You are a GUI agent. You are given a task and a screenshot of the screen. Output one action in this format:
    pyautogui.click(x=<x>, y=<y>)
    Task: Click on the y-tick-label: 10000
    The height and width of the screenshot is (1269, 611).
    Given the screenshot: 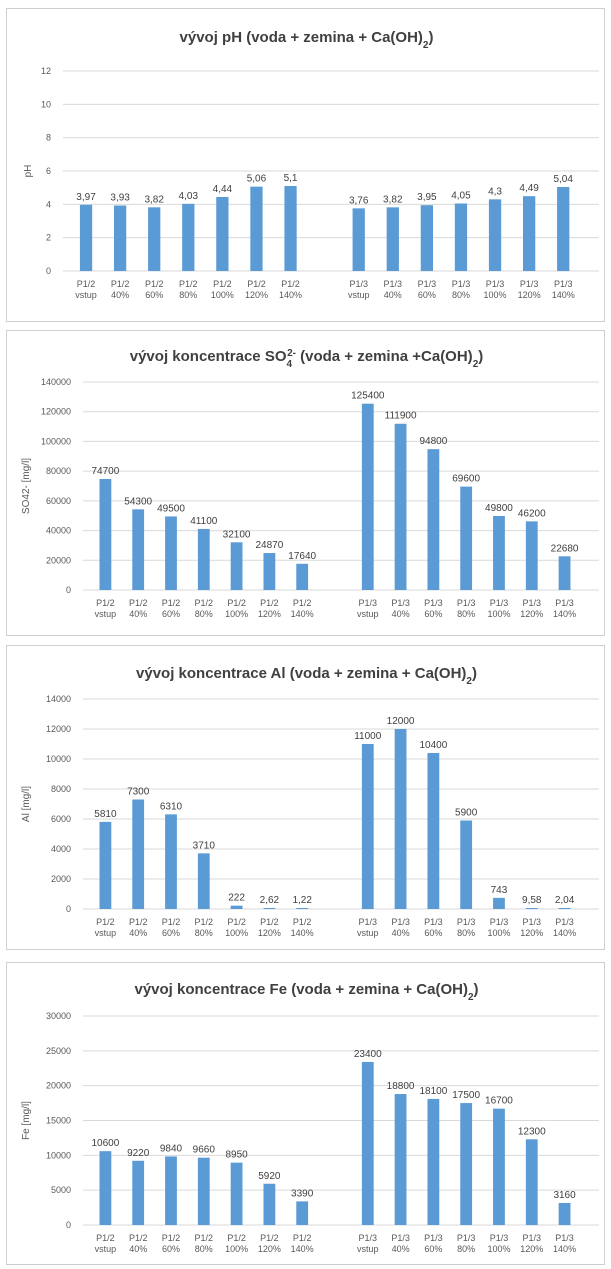 What is the action you would take?
    pyautogui.click(x=58, y=759)
    